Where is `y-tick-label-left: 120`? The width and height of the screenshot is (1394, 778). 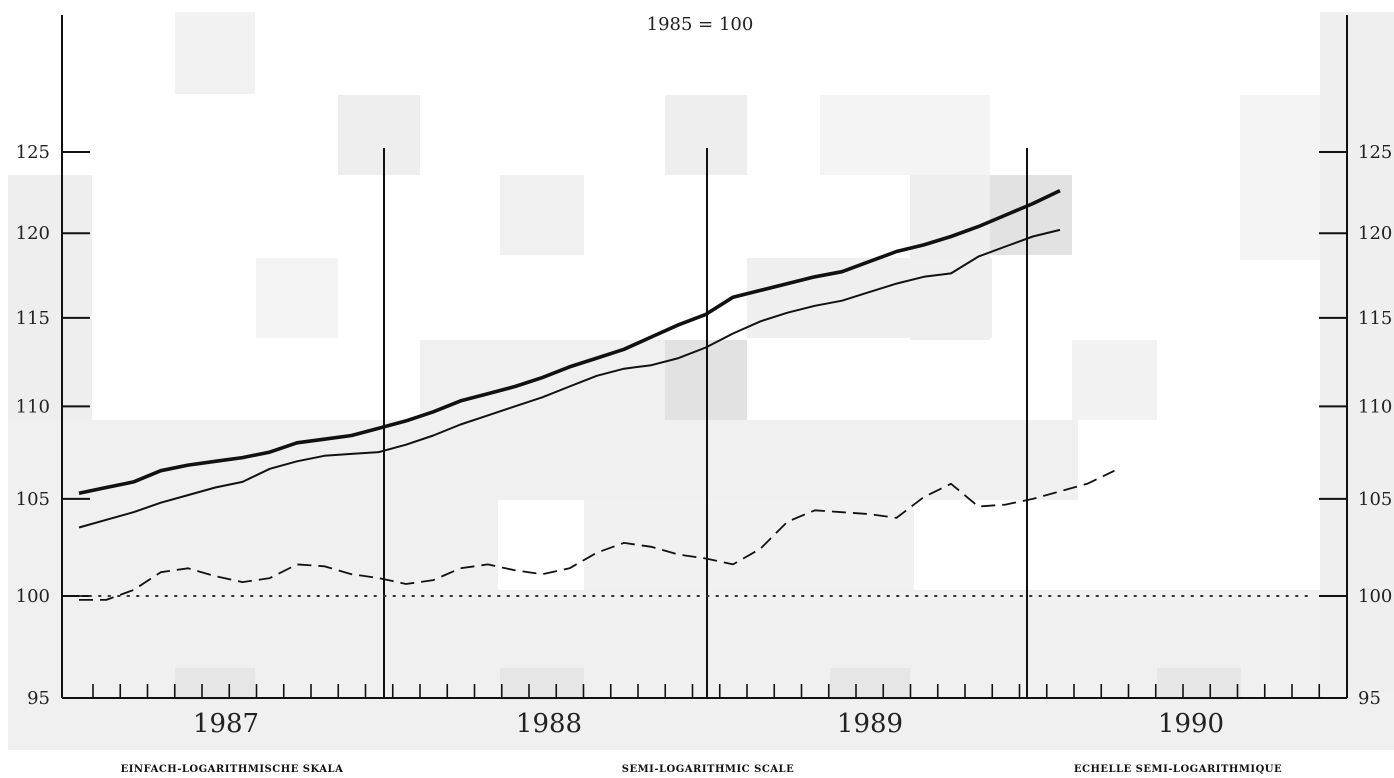
y-tick-label-left: 120 is located at coordinates (33, 233).